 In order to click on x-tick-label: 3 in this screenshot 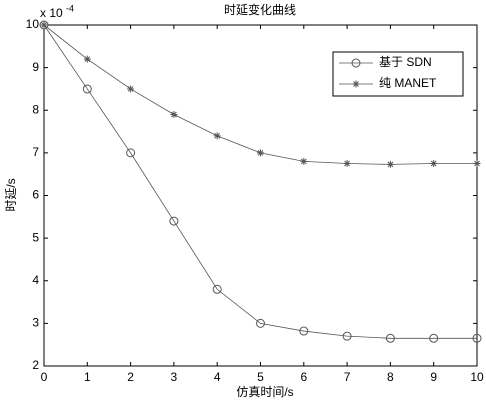, I will do `click(174, 377)`.